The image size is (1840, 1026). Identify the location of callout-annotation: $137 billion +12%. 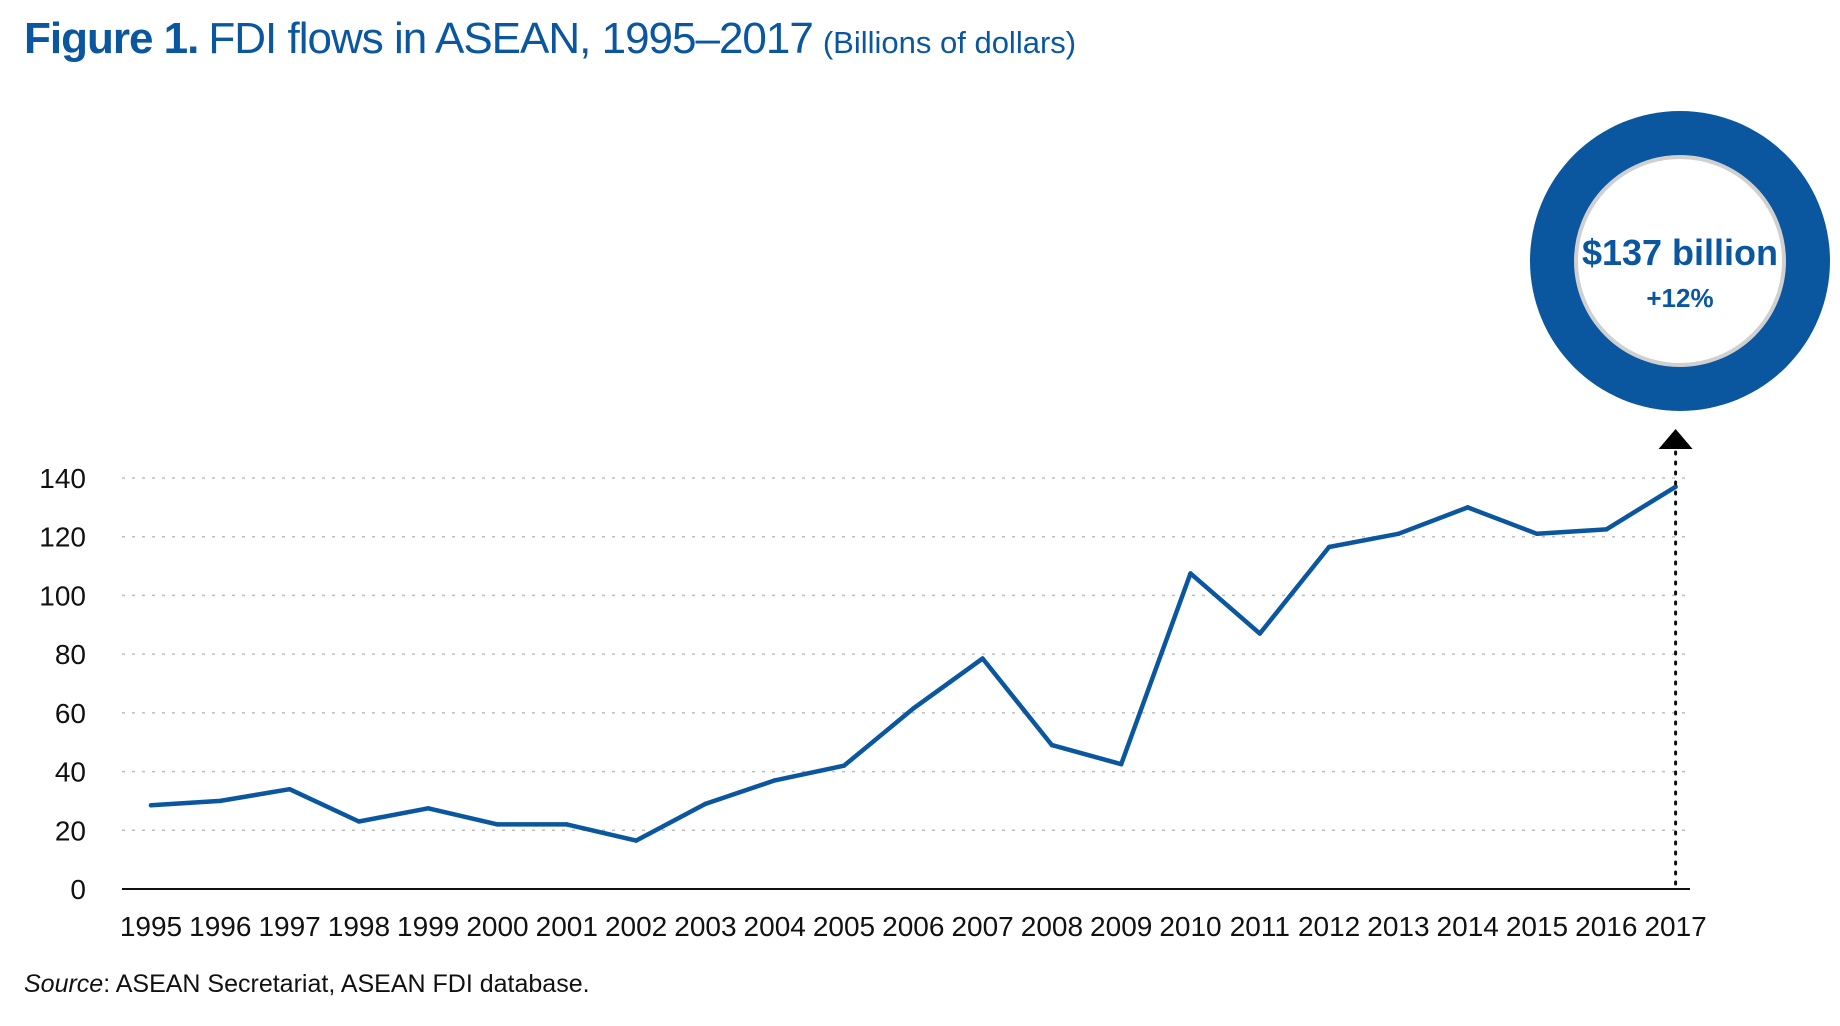
(1680, 501).